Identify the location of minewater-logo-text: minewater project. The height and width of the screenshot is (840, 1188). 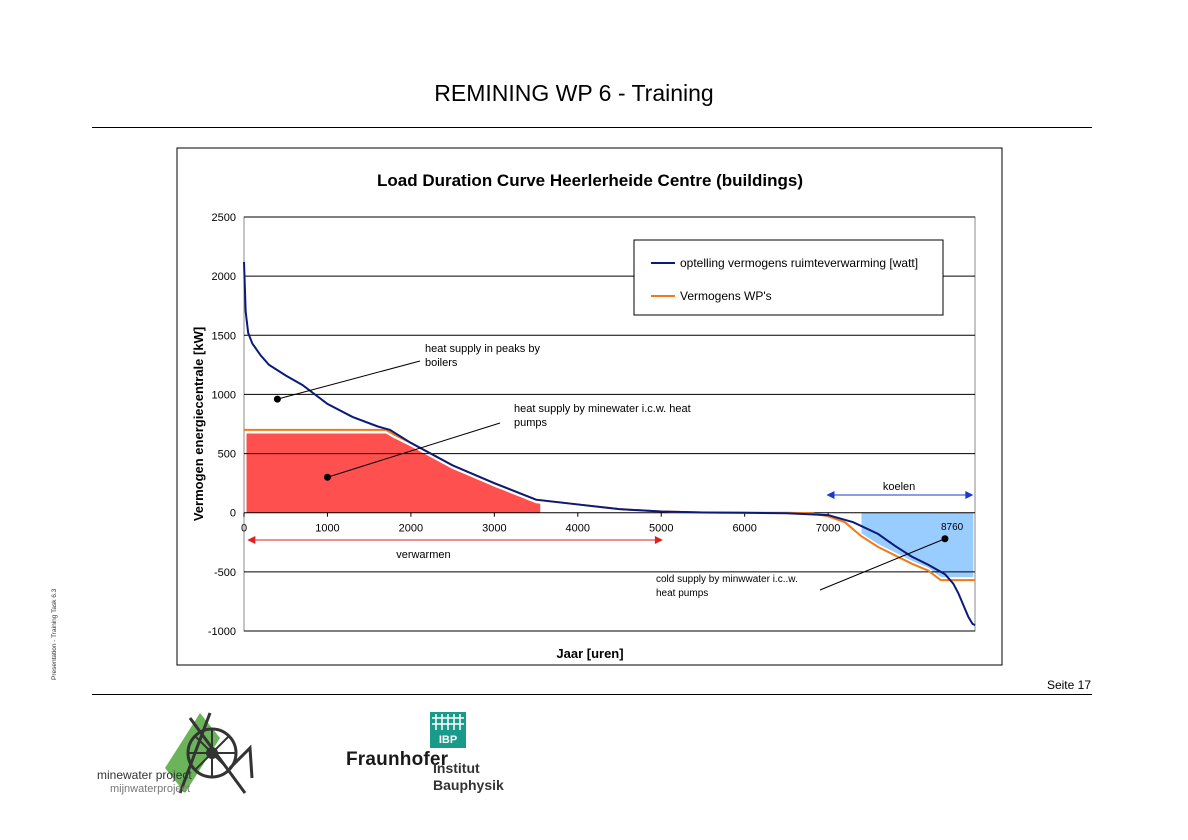
(144, 775).